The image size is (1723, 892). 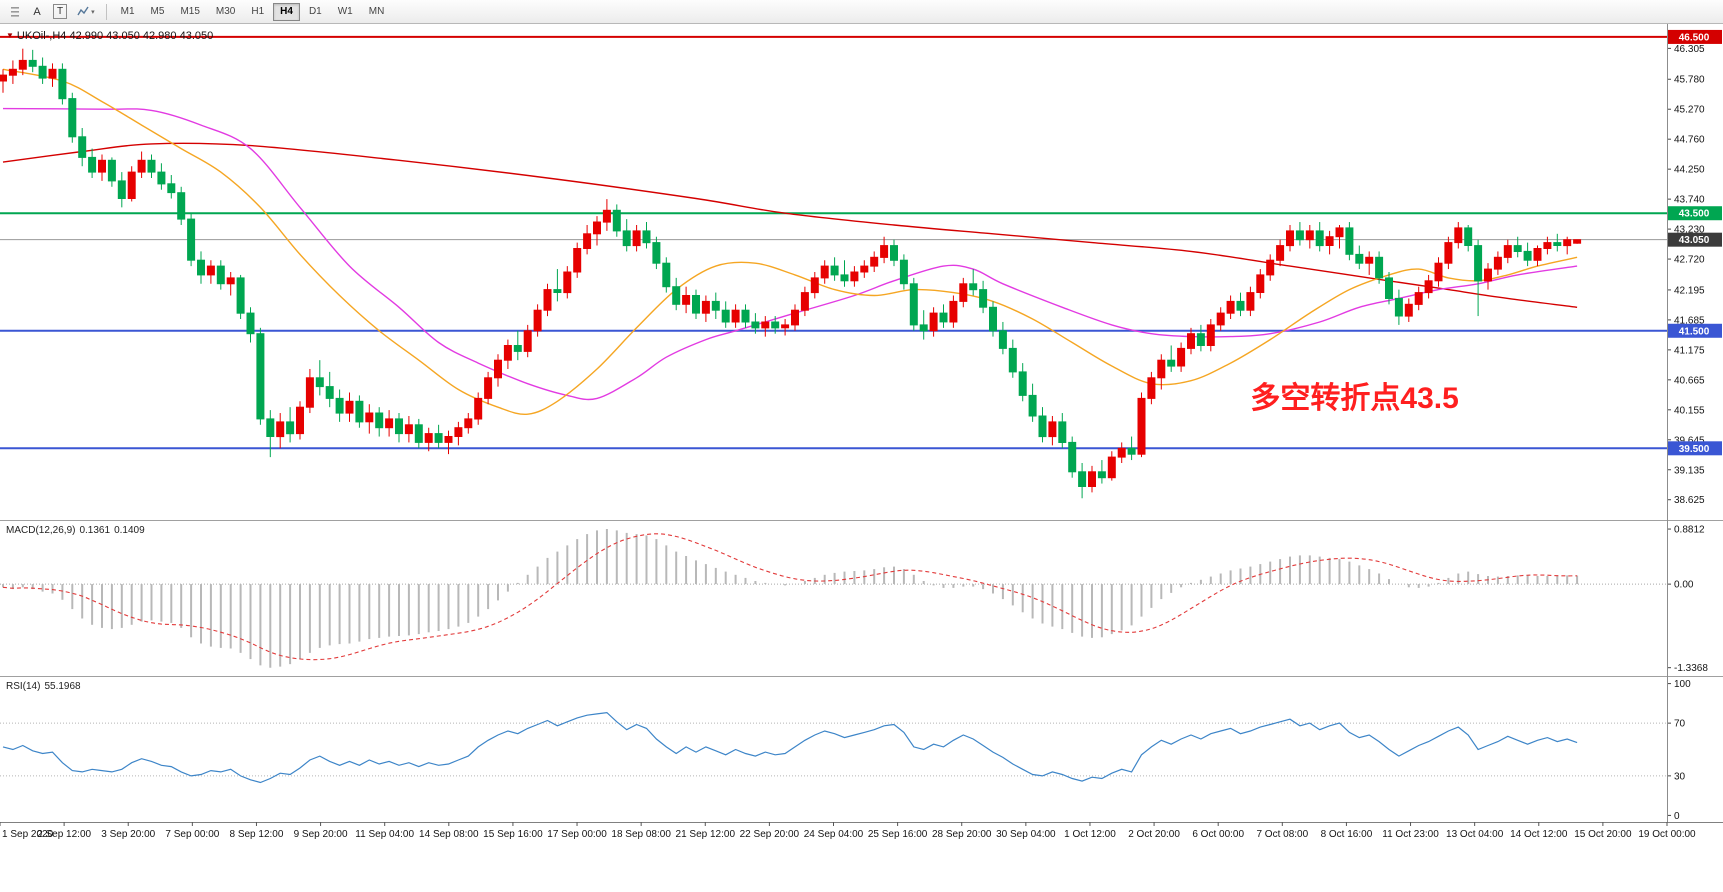 What do you see at coordinates (1694, 37) in the screenshot?
I see `price-badge-label: 46.500` at bounding box center [1694, 37].